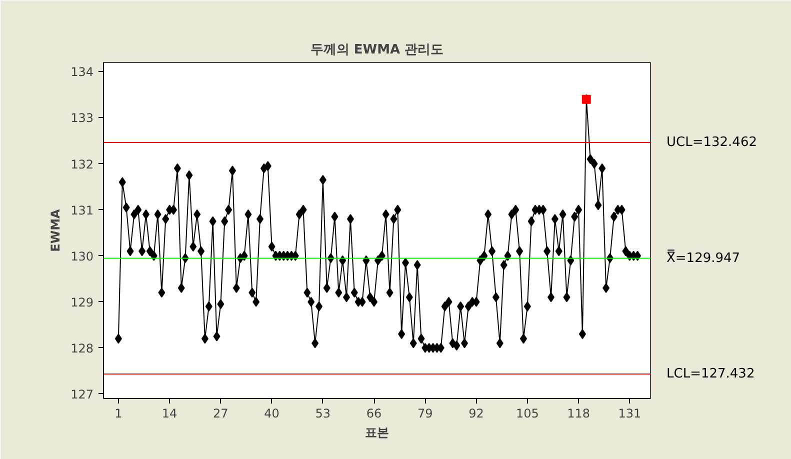  Describe the element at coordinates (118, 413) in the screenshot. I see `x-tick-label: 1` at that location.